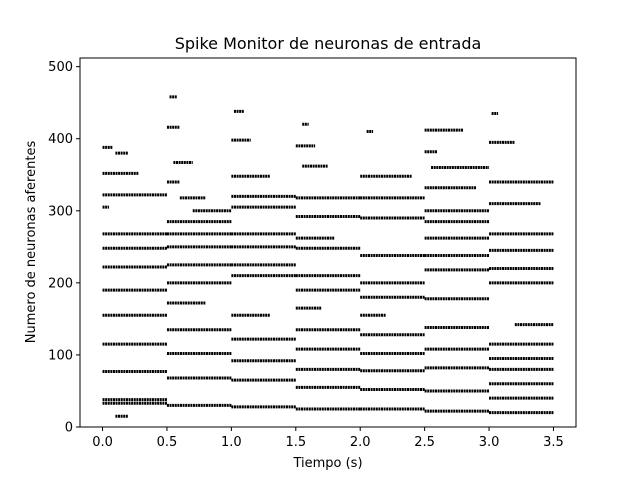 This screenshot has width=640, height=480. Describe the element at coordinates (60, 283) in the screenshot. I see `y-tick-label-2: 200` at that location.